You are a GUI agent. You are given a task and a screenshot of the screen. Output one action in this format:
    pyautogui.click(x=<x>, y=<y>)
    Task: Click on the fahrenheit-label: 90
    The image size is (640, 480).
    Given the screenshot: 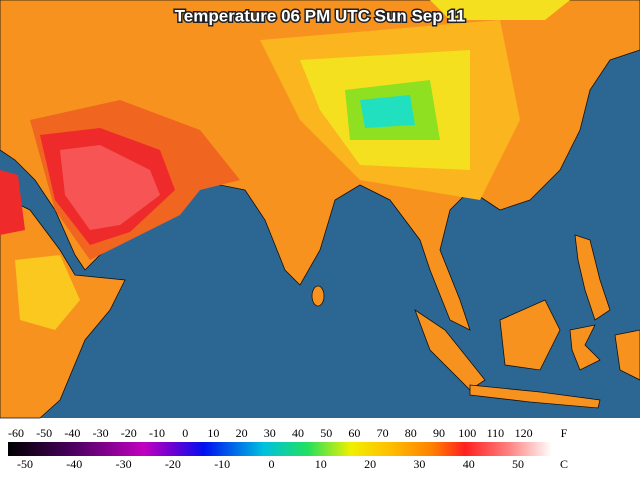 What is the action you would take?
    pyautogui.click(x=439, y=433)
    